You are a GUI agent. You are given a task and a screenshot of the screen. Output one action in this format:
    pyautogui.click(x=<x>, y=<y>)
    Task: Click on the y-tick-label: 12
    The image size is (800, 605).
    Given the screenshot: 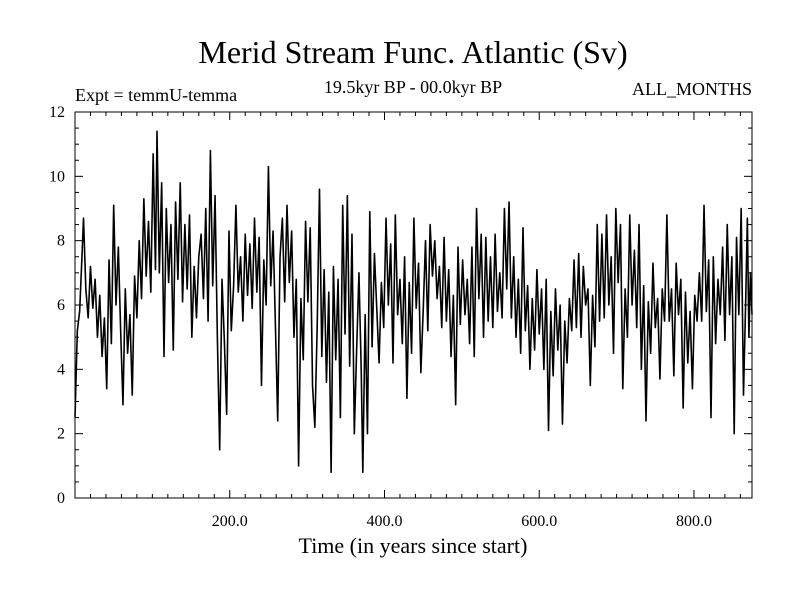 What is the action you would take?
    pyautogui.click(x=57, y=112)
    